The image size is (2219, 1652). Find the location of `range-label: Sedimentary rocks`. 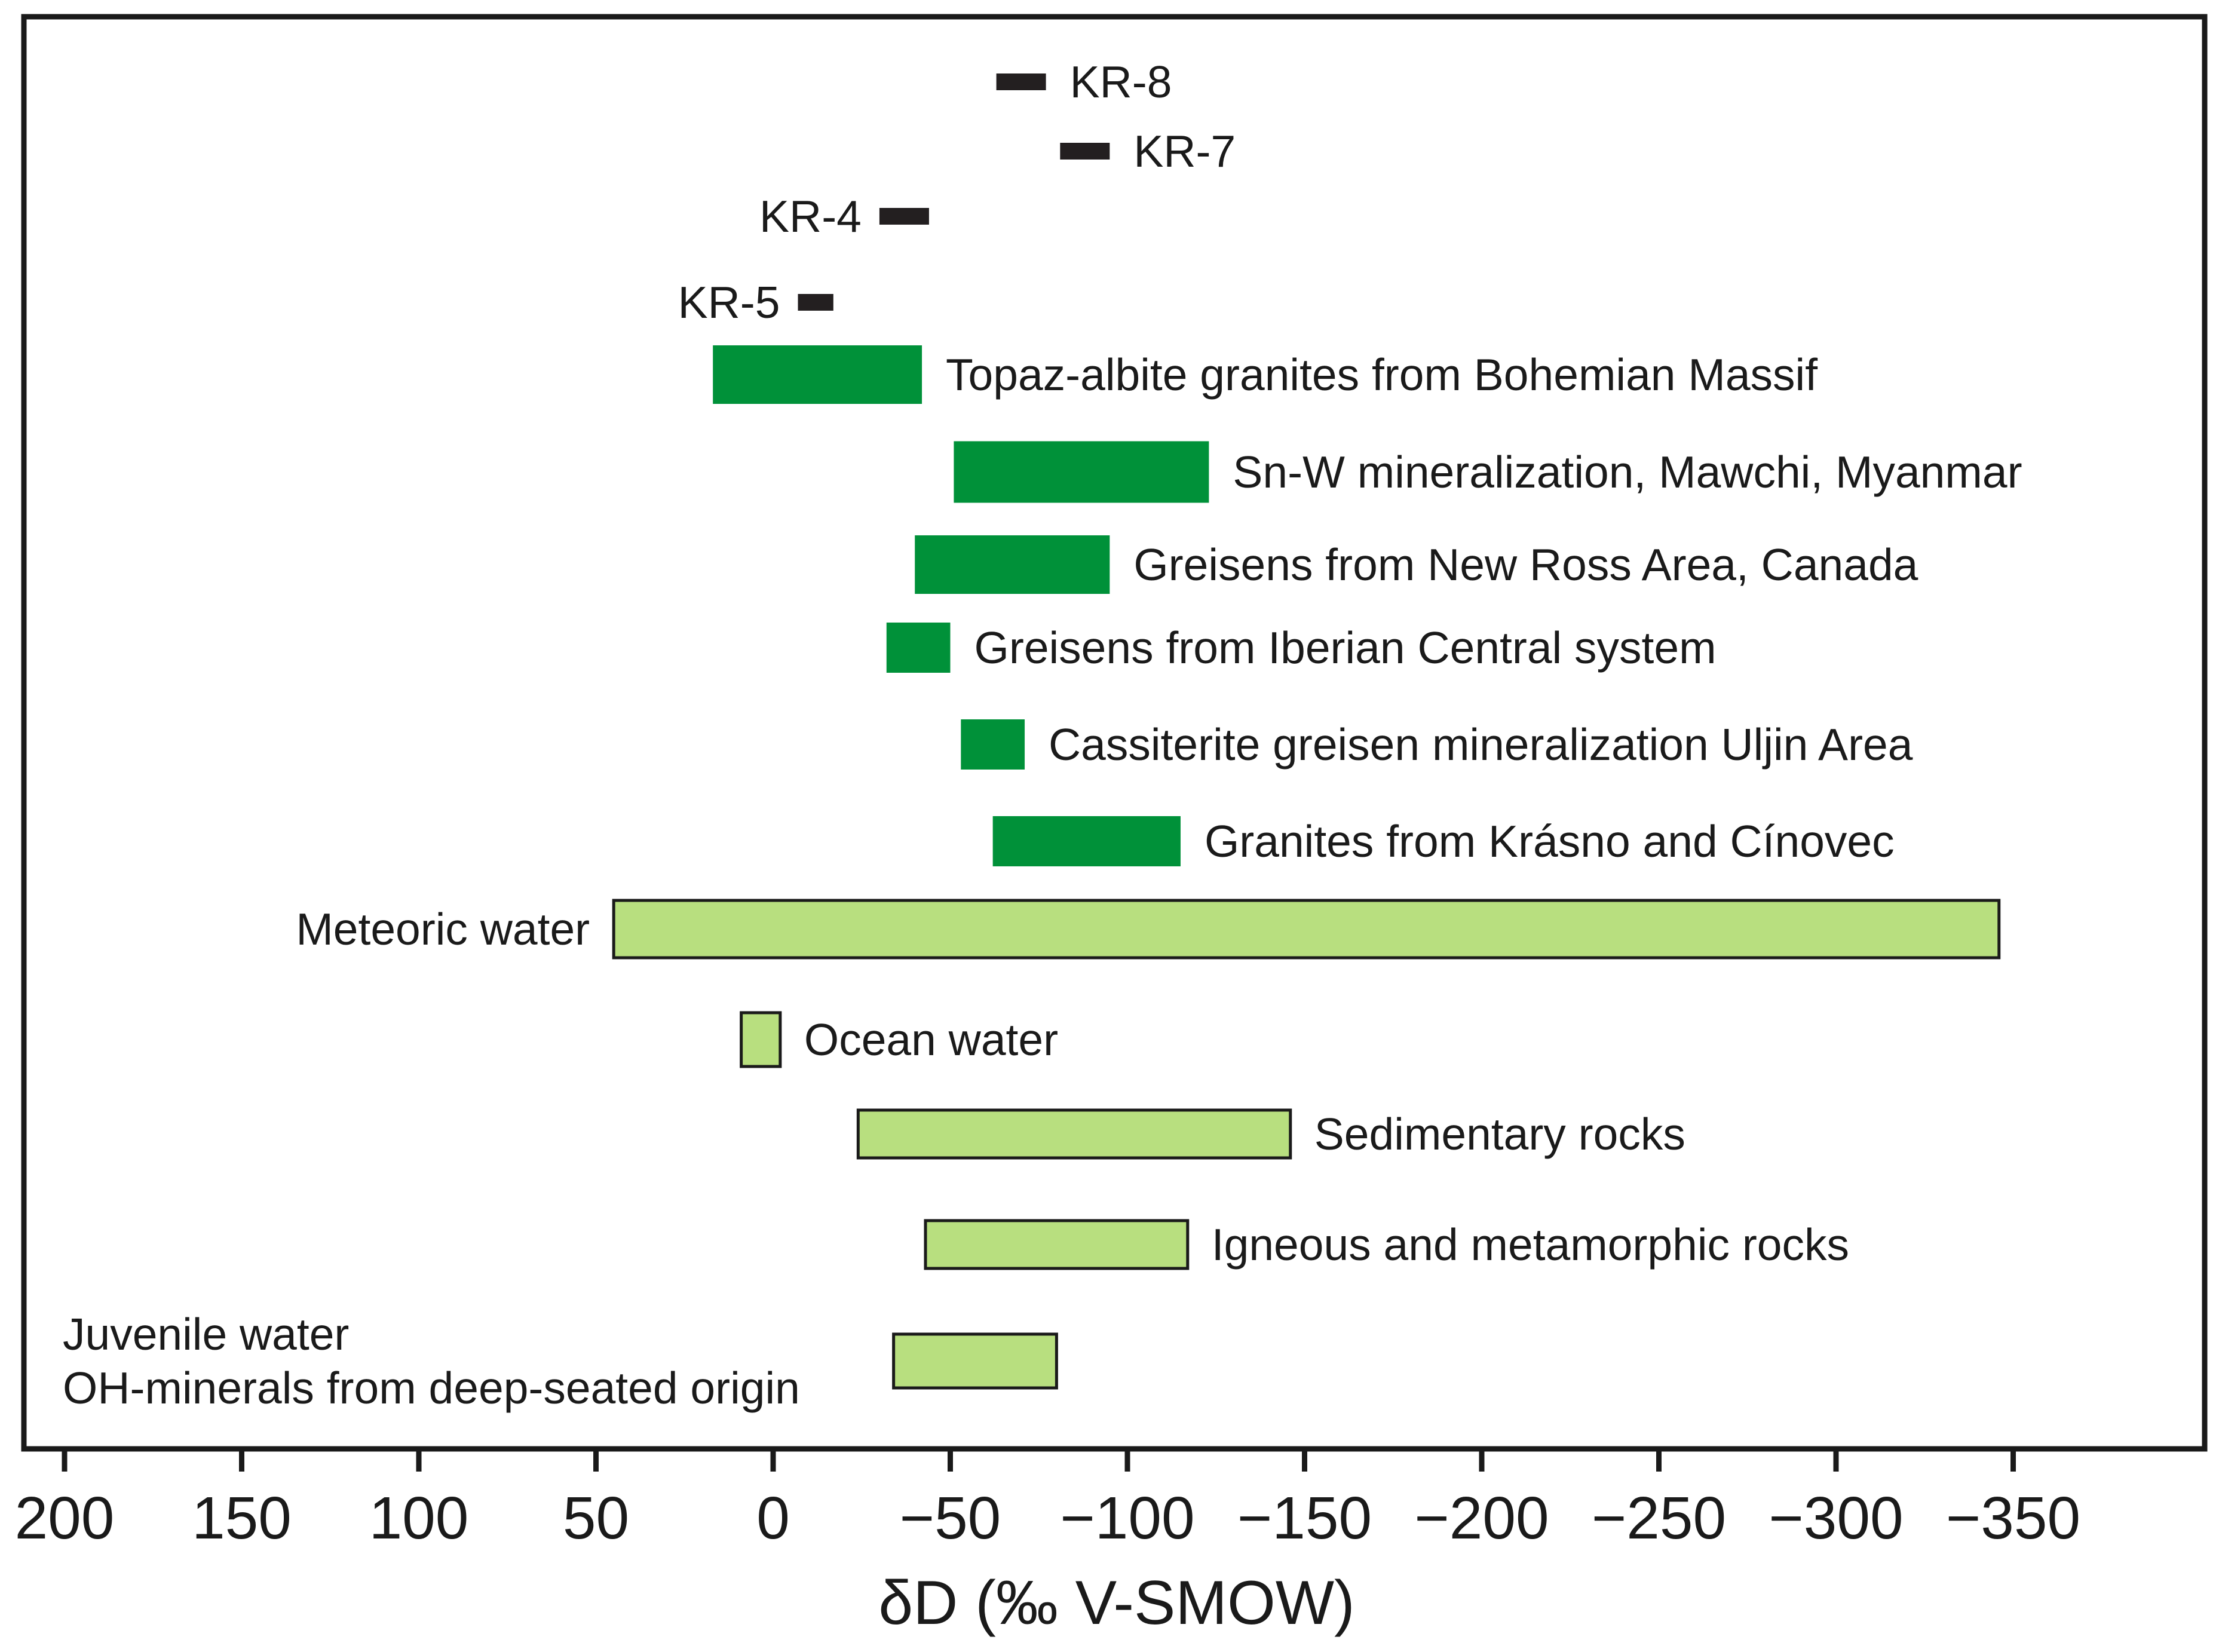

range-label: Sedimentary rocks is located at coordinates (1499, 1134).